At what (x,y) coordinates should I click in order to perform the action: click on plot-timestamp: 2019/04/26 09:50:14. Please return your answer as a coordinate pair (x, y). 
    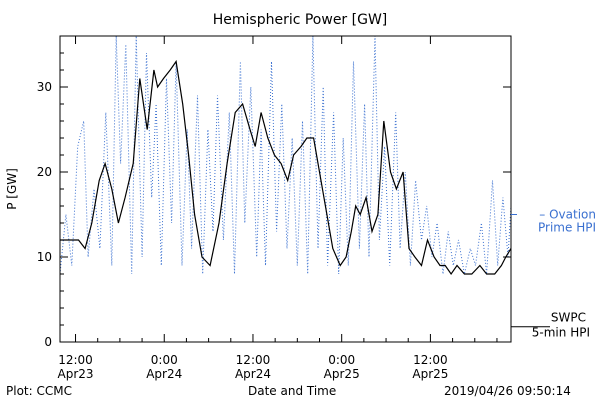
    Looking at the image, I should click on (507, 391).